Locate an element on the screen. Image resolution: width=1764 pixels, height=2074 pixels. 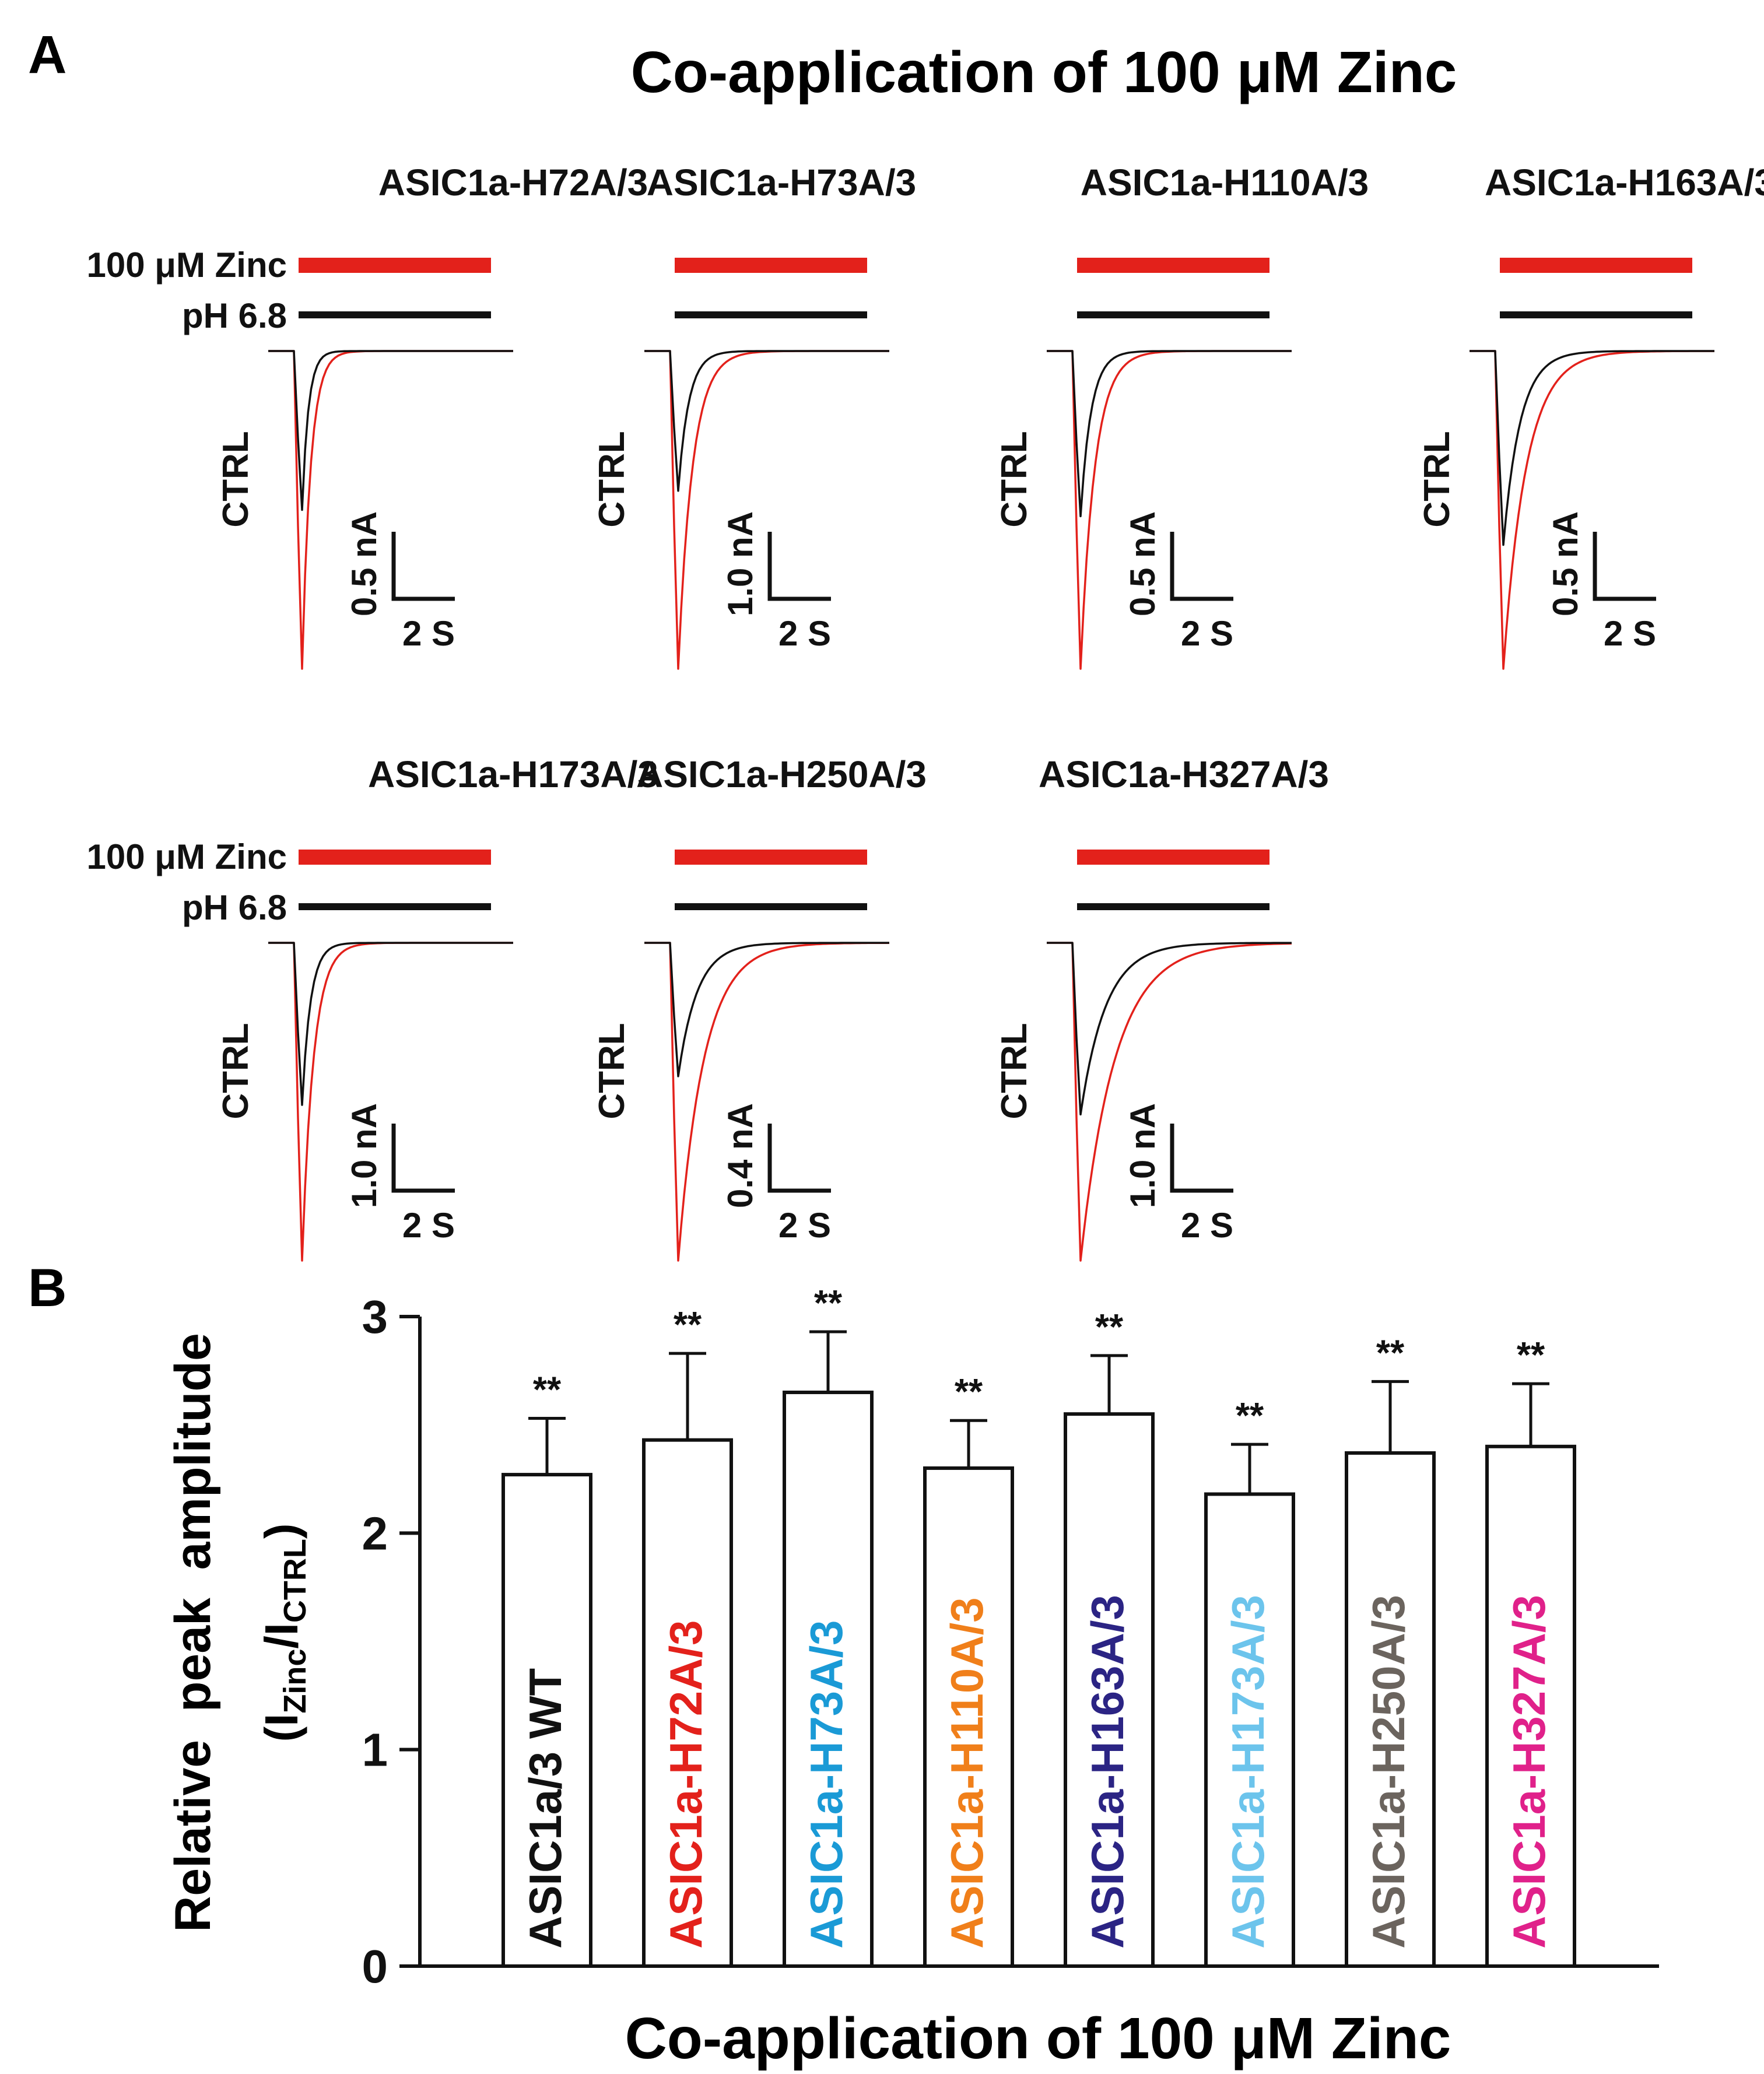
panel-a-letter: A is located at coordinates (47, 55).